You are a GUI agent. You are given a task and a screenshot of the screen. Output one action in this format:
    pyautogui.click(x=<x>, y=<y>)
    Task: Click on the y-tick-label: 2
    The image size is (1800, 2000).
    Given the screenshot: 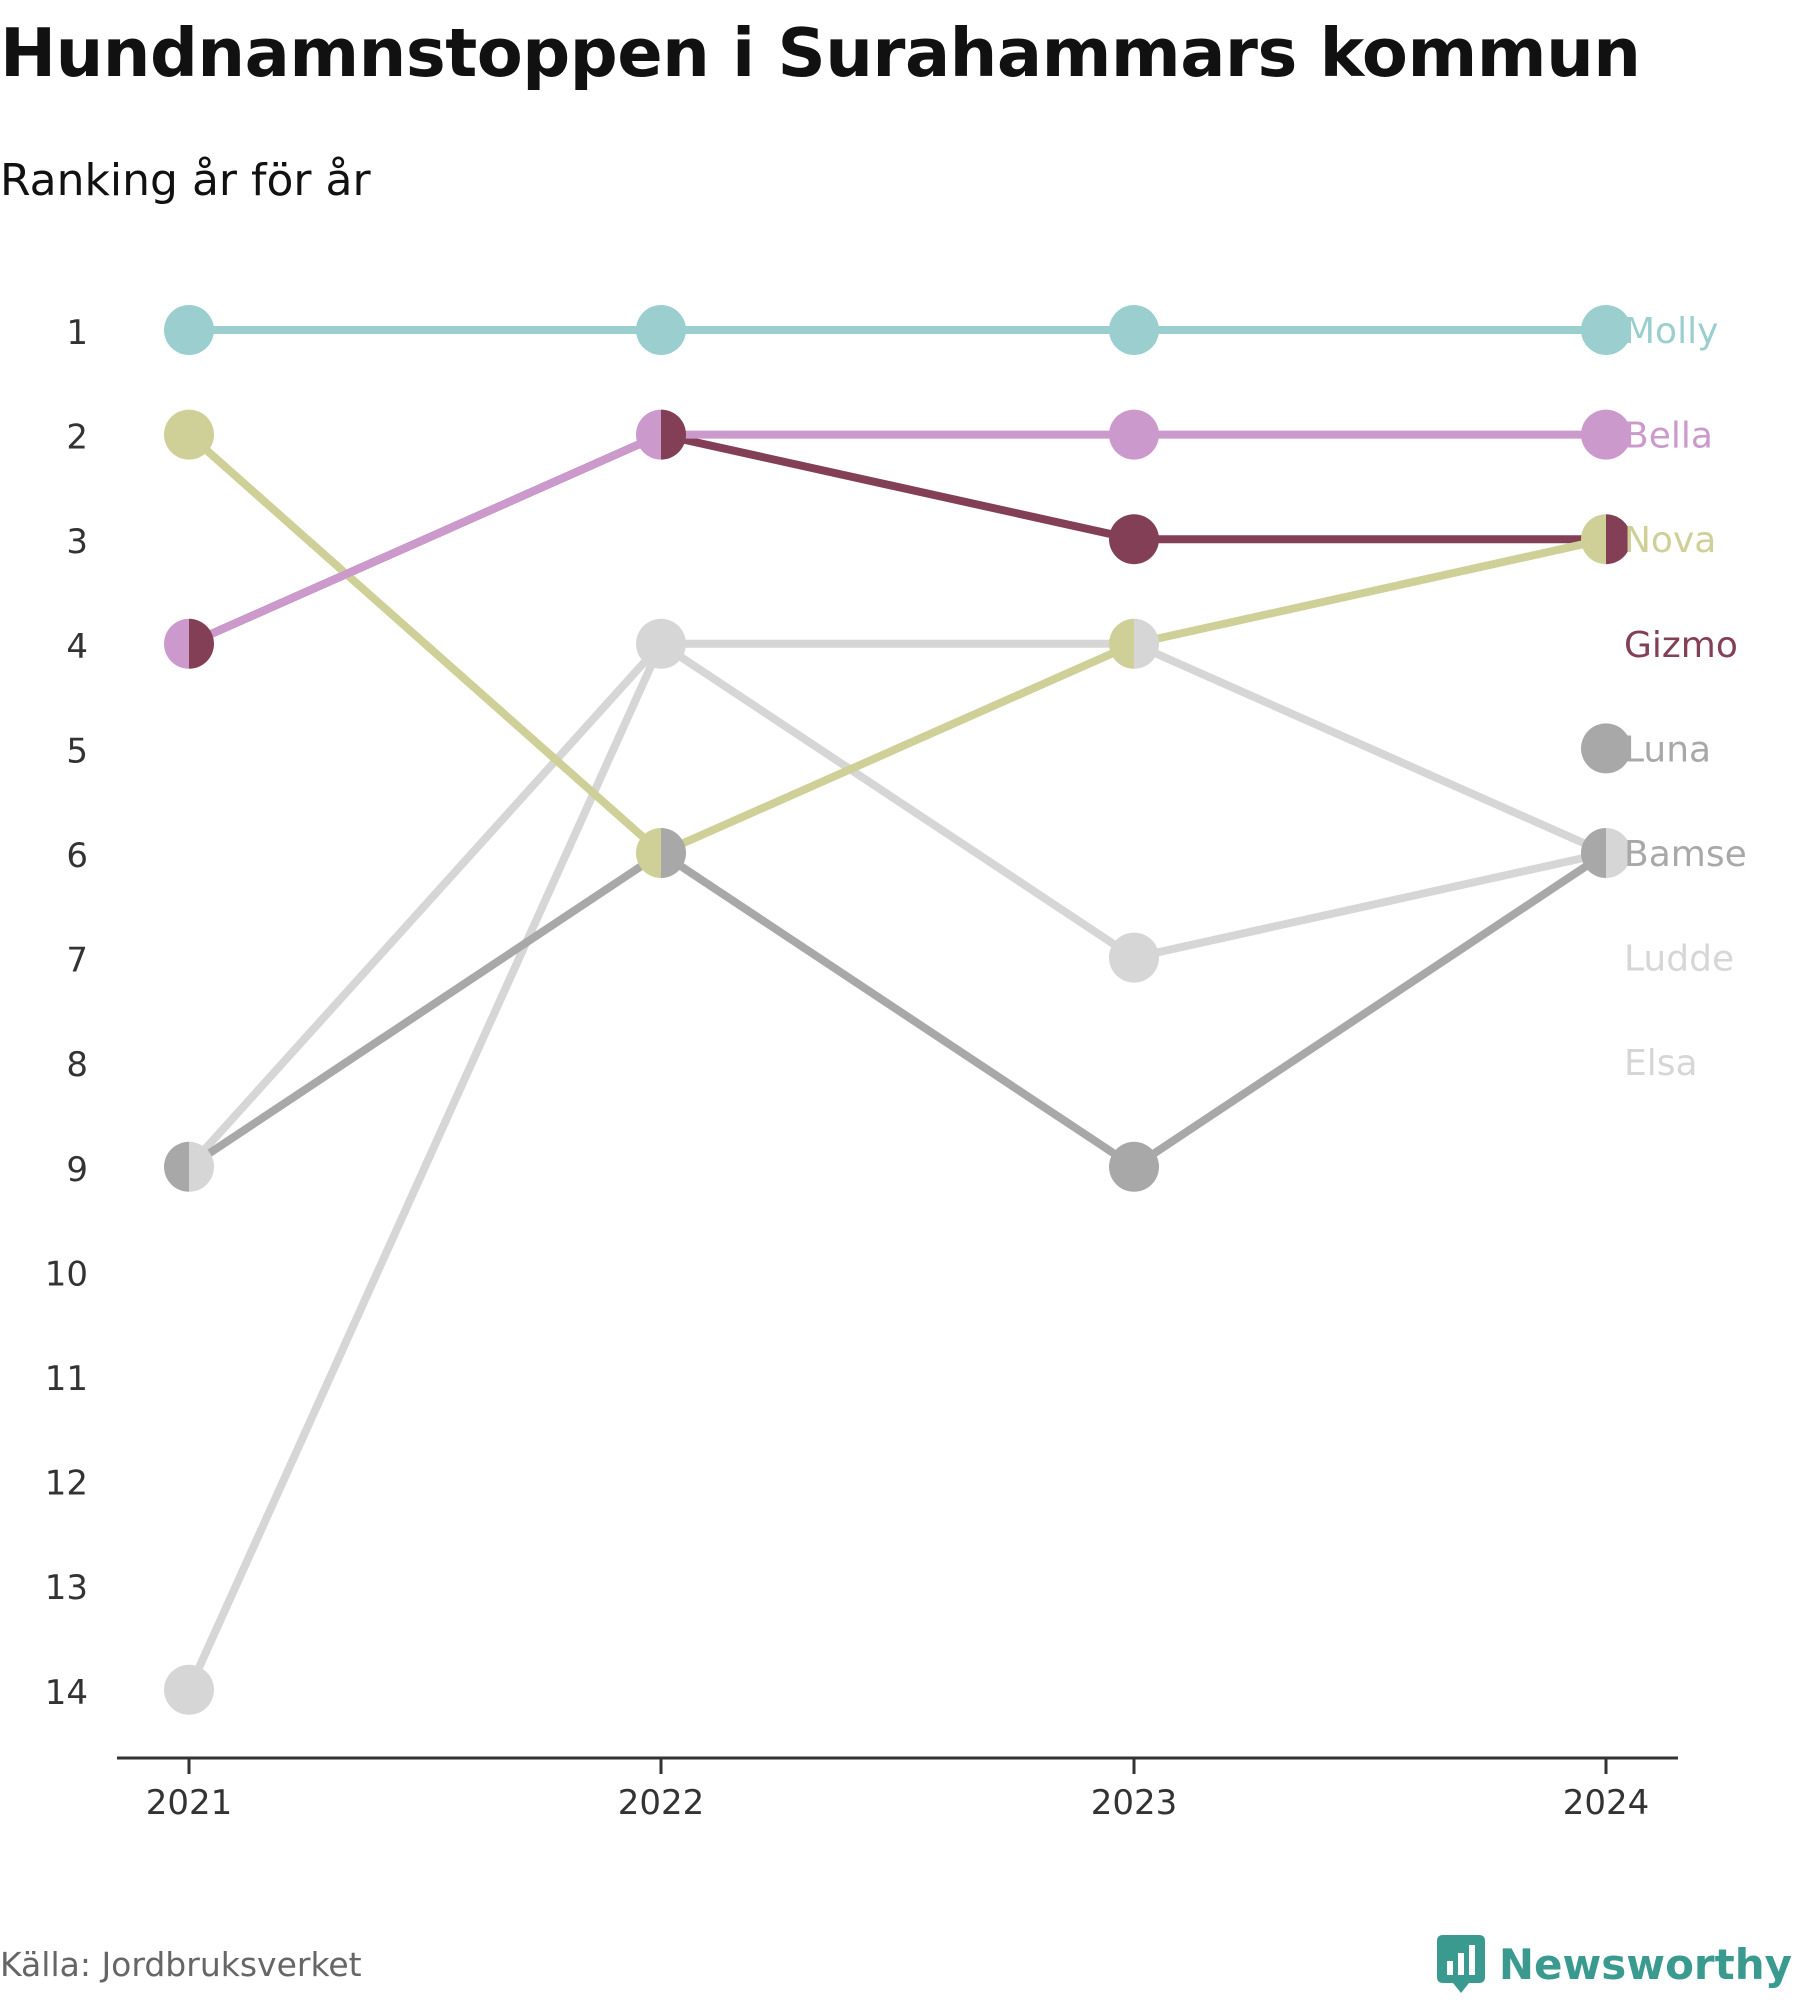 What is the action you would take?
    pyautogui.click(x=77, y=438)
    